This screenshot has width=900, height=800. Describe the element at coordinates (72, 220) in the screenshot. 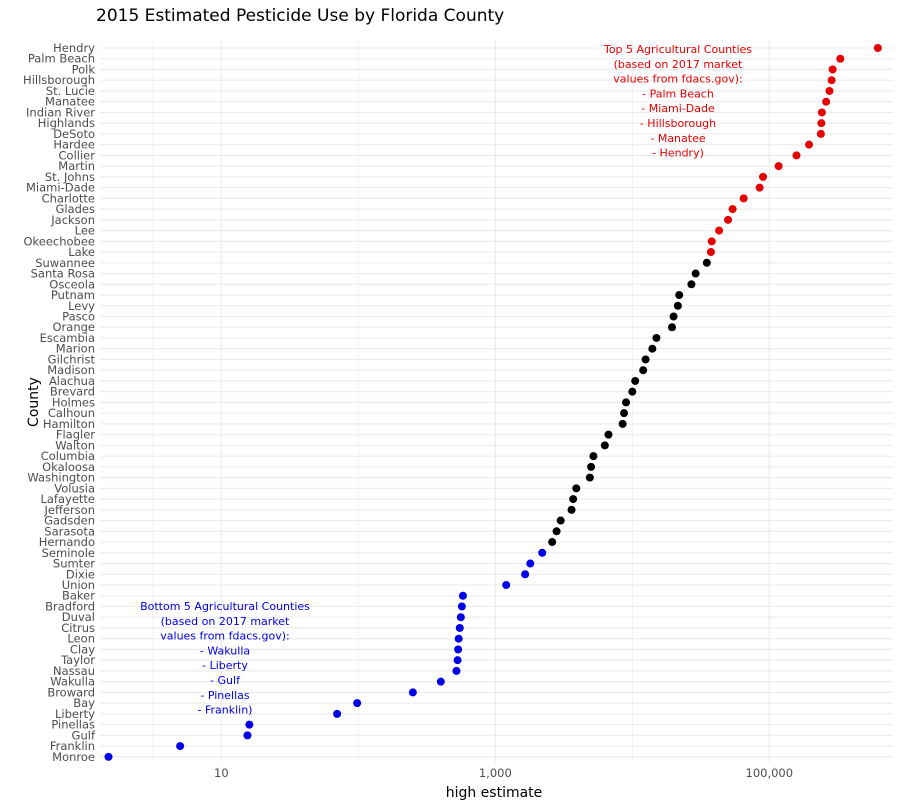

I see `y-tick-label: Jackson` at that location.